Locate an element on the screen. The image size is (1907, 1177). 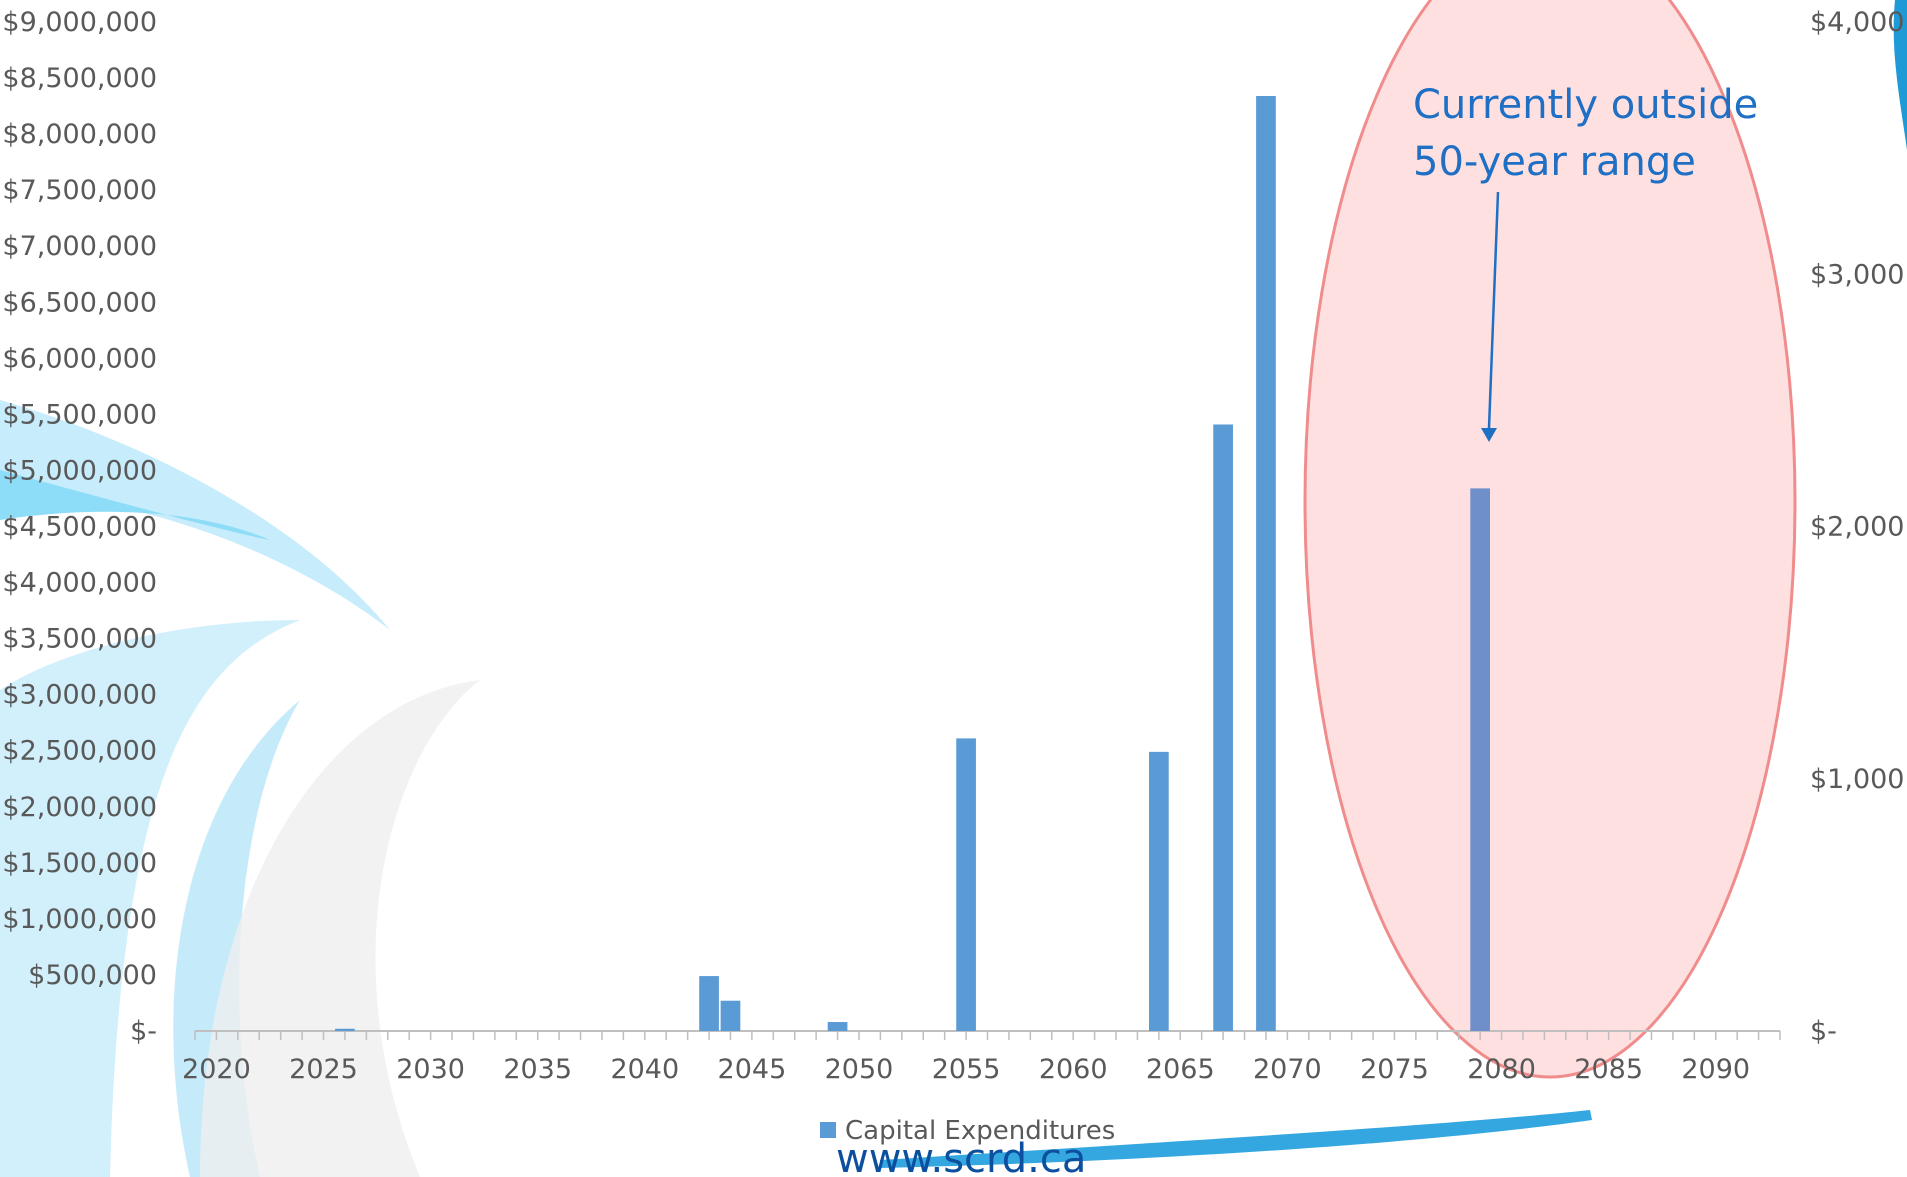
y-tick-label-left: $7,500,000 is located at coordinates (79, 190).